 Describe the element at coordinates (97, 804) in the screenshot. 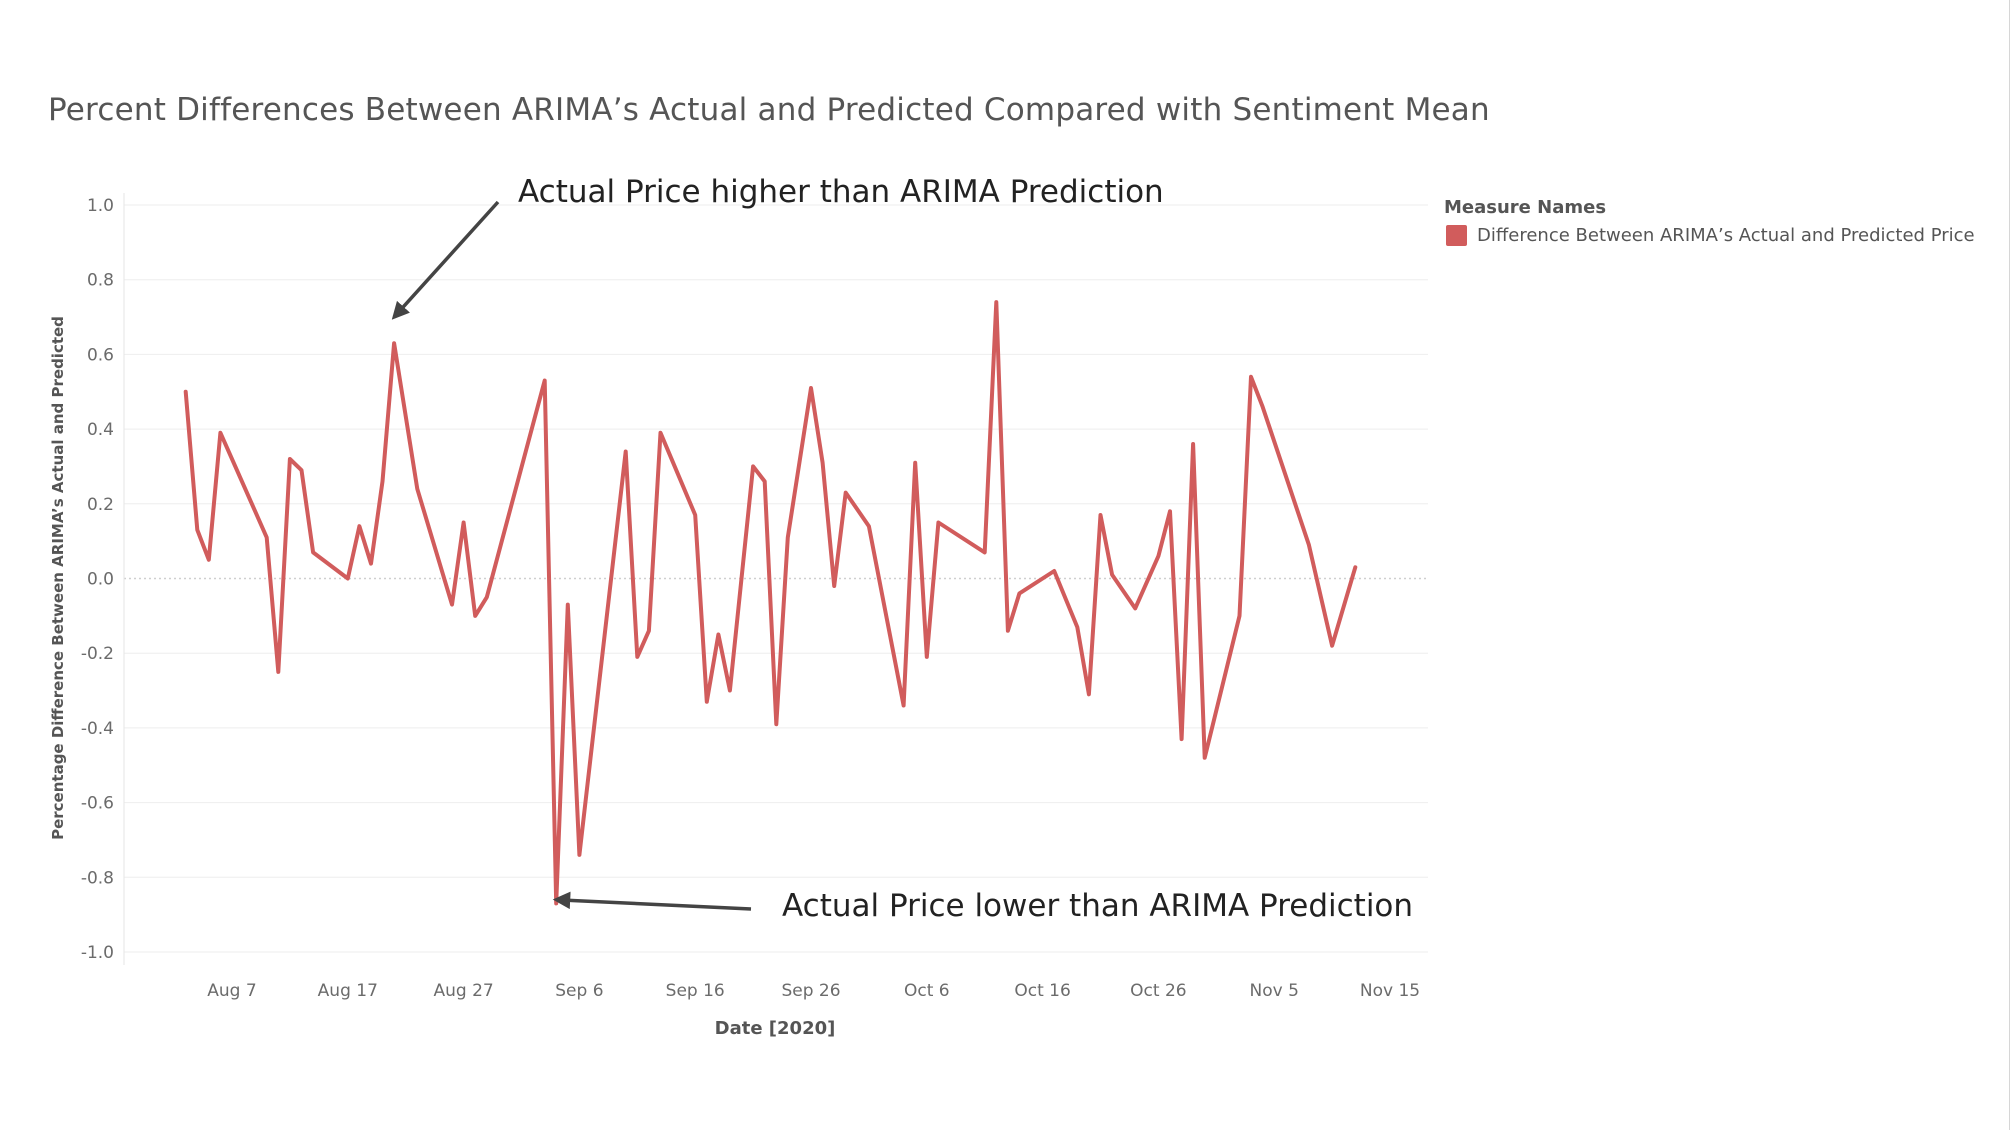

I see `y-tick-label: -0.6` at that location.